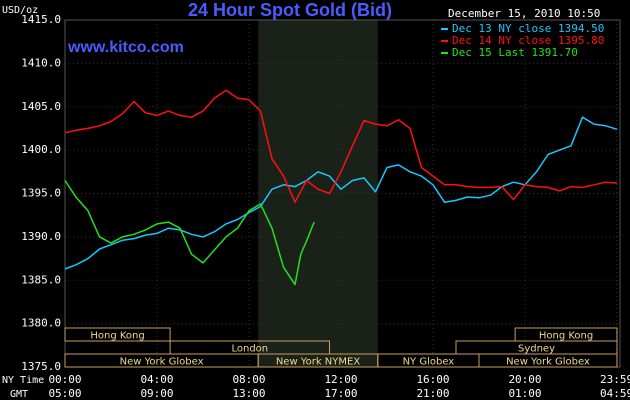 Image resolution: width=630 pixels, height=400 pixels. What do you see at coordinates (41, 279) in the screenshot?
I see `y-tick-label: 1385.0` at bounding box center [41, 279].